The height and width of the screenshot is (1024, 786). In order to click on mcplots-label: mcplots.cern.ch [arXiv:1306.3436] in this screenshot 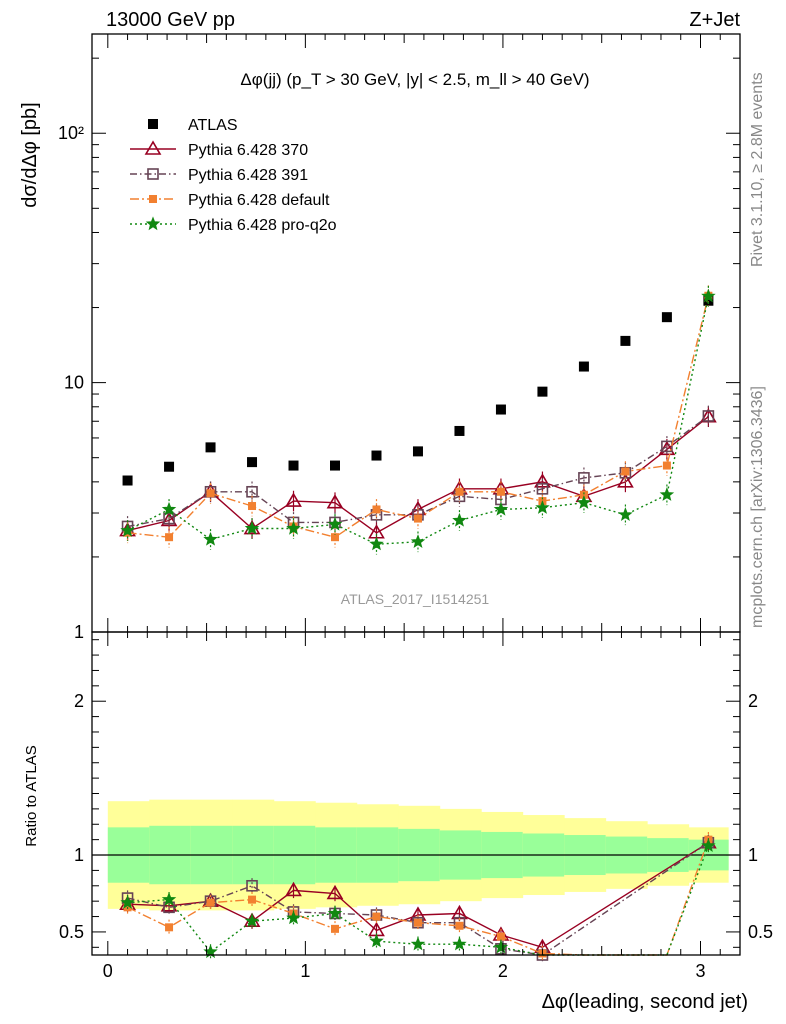, I will do `click(757, 507)`.